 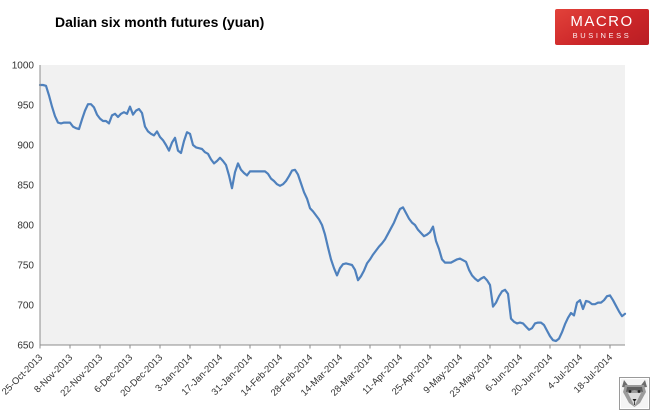 I want to click on y-axis-tick-label: 1000, so click(x=23, y=66).